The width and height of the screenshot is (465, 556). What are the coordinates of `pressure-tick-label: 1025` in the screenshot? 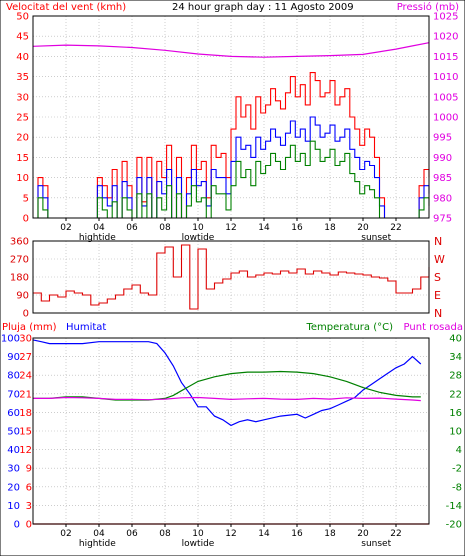 It's located at (445, 17).